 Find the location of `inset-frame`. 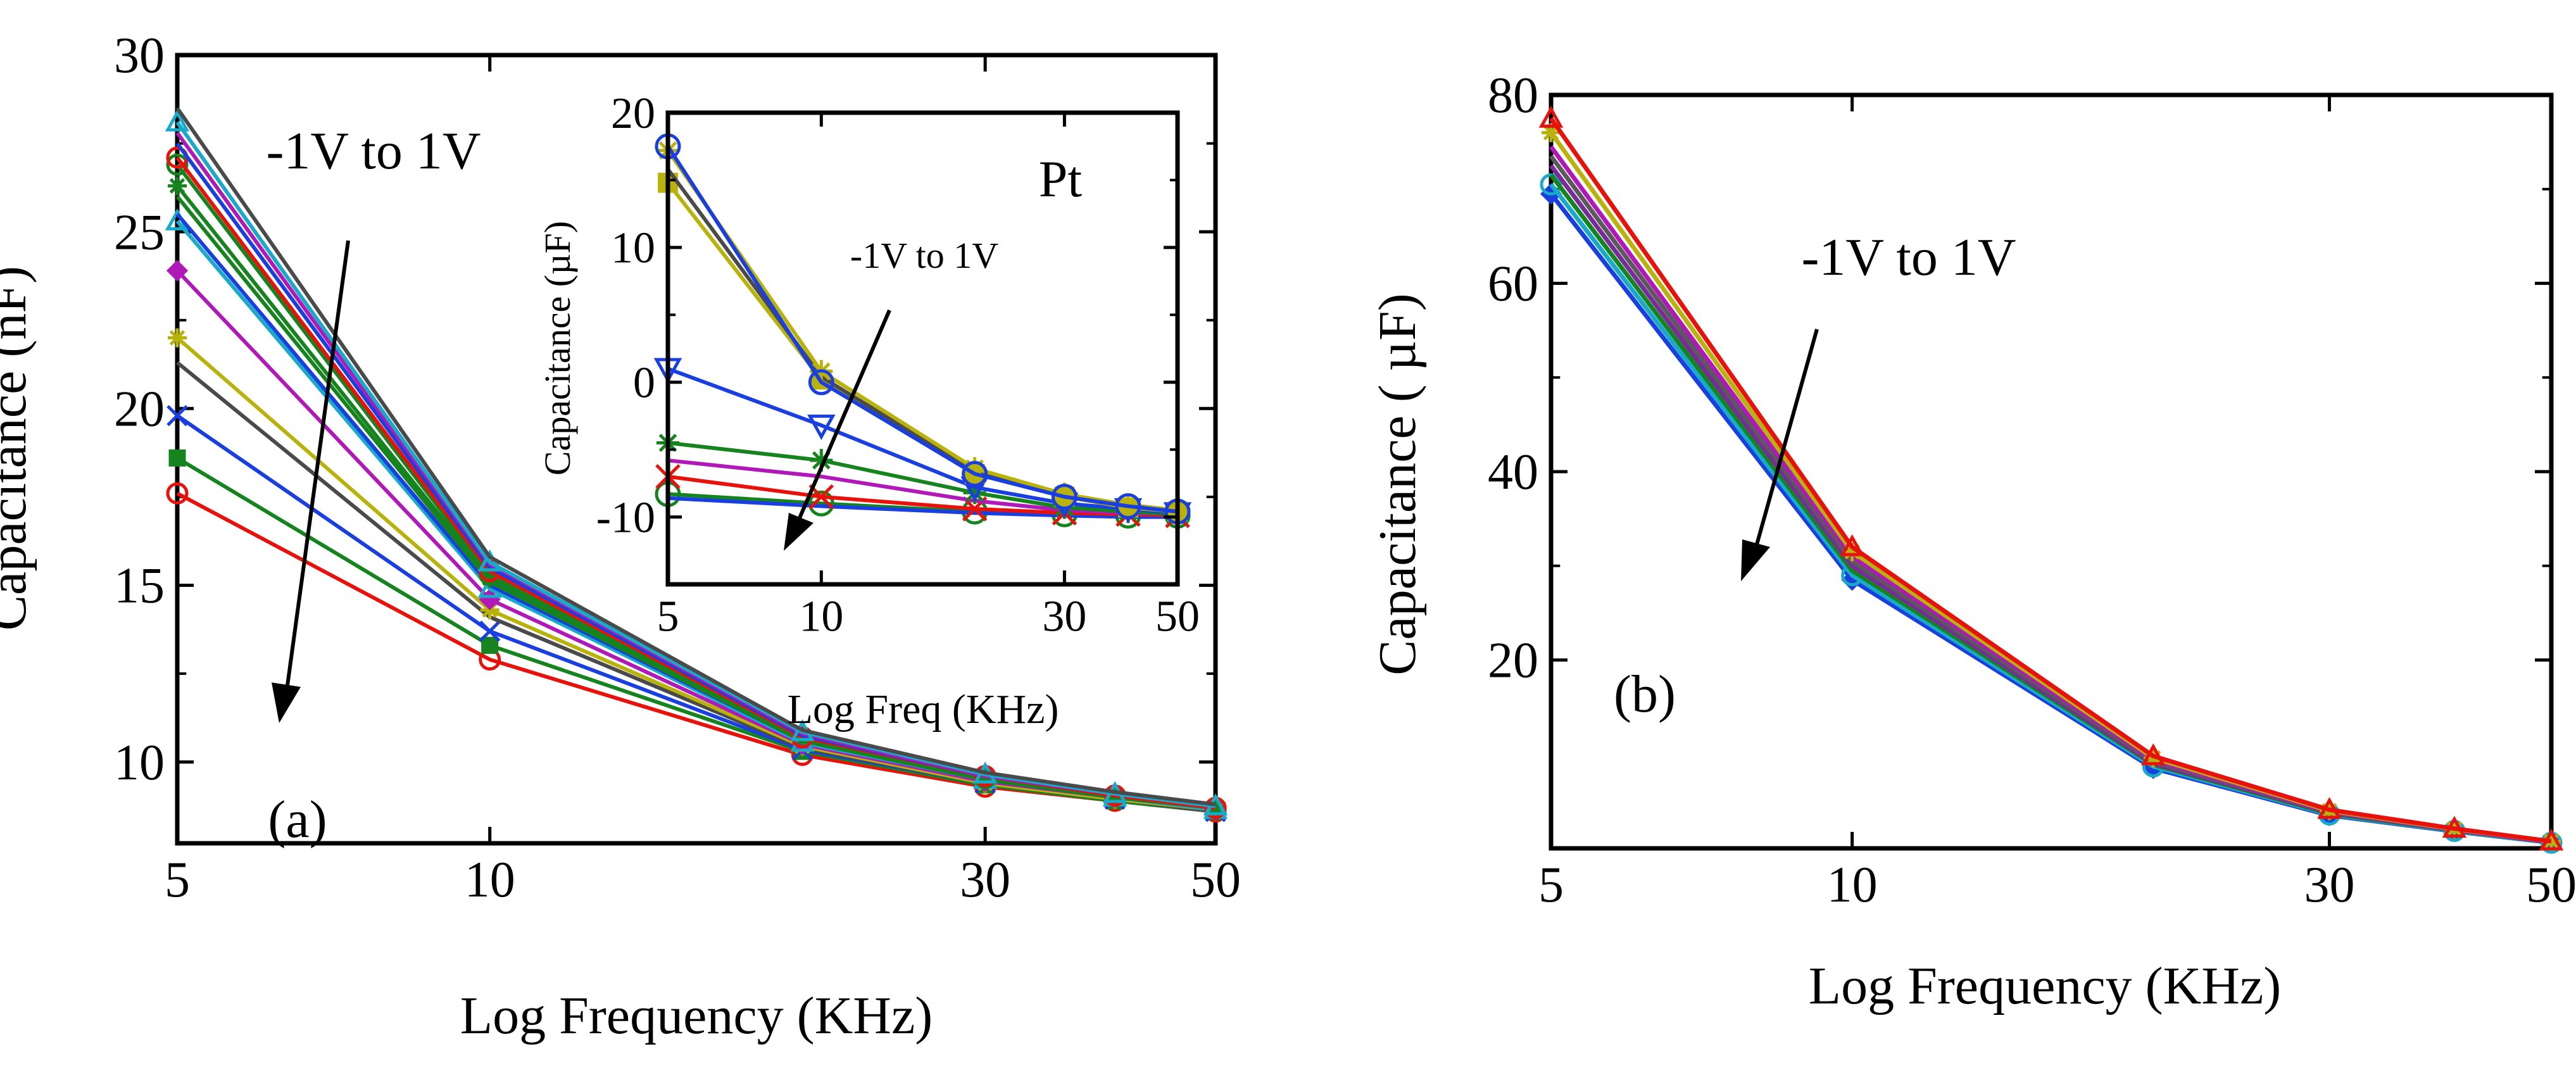

inset-frame is located at coordinates (922, 348).